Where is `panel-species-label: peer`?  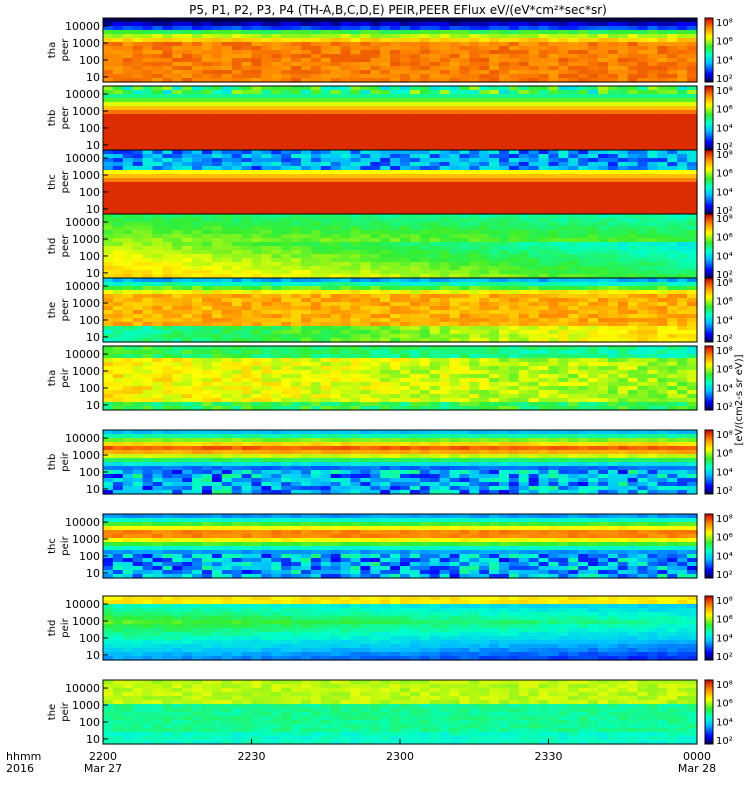 panel-species-label: peer is located at coordinates (65, 310).